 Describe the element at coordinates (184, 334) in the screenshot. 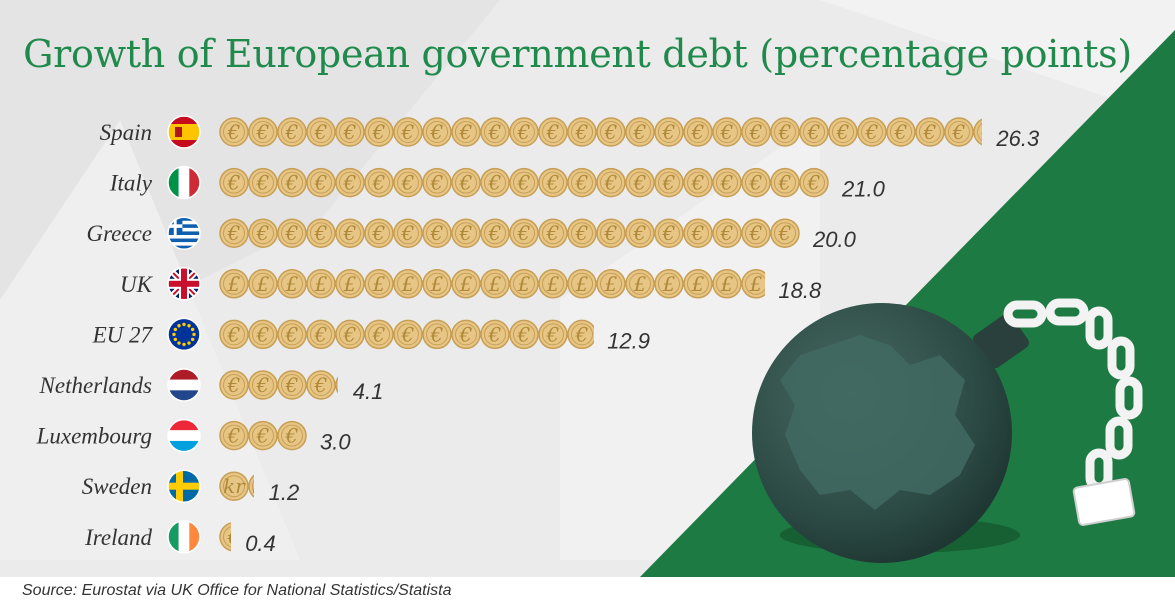

I see `eu-flag-icon` at that location.